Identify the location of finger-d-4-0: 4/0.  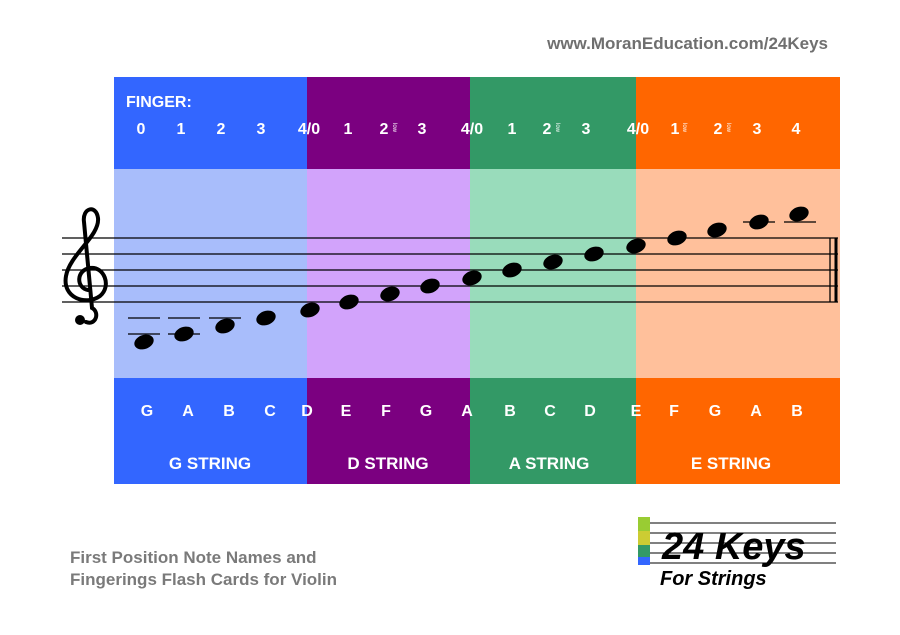
(309, 129).